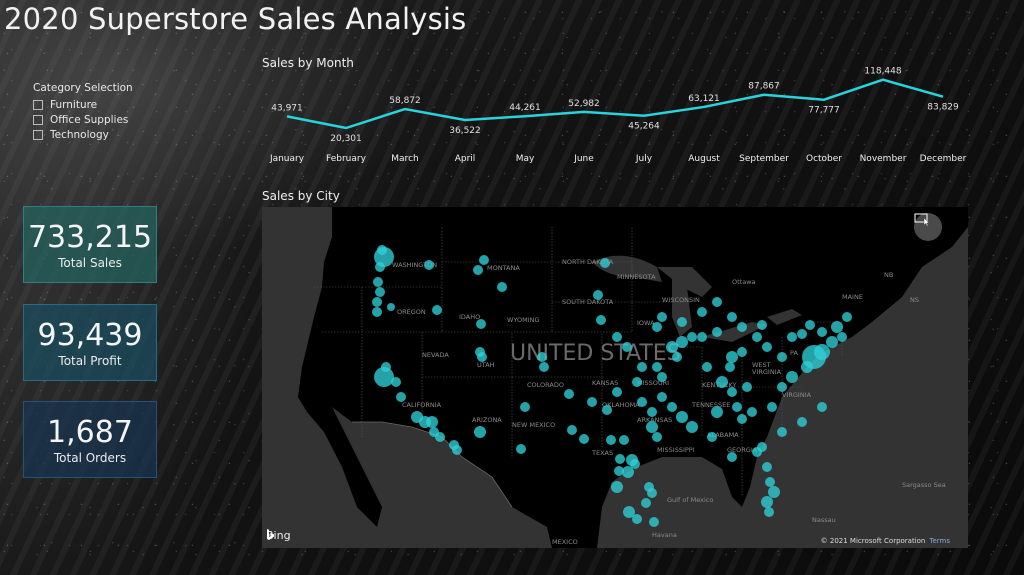  Describe the element at coordinates (83, 104) in the screenshot. I see `slicer-item-furniture: Furniture` at that location.